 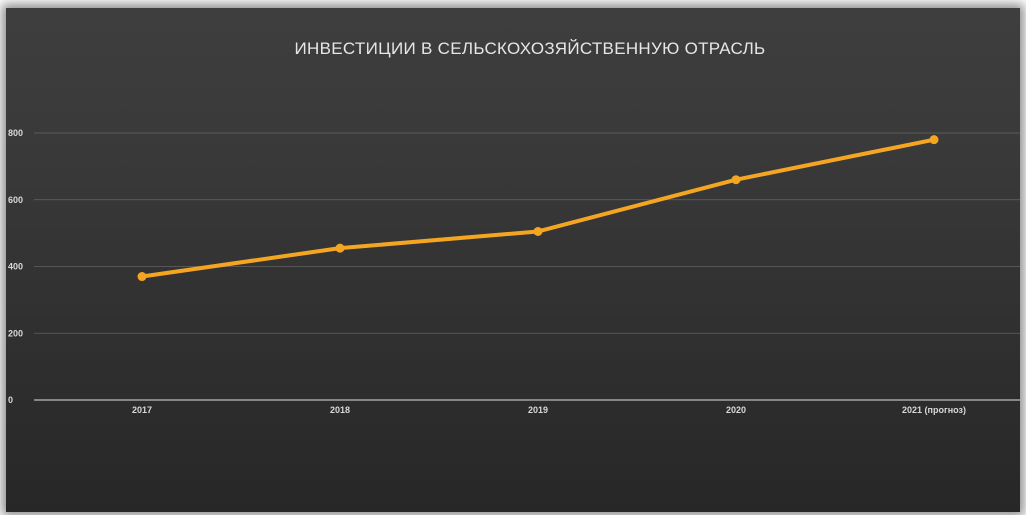 I want to click on y-axis-ticks: 0 200 400 600 800, so click(x=15, y=266).